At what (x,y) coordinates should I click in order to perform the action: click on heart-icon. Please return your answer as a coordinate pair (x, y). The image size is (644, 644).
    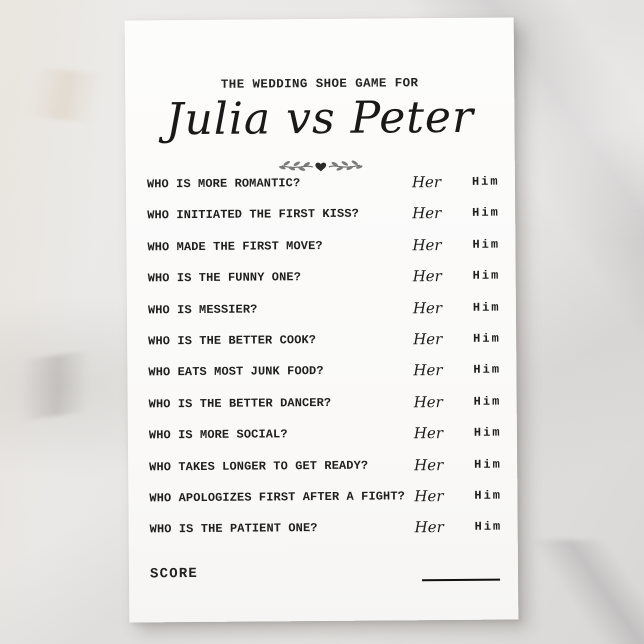
    Looking at the image, I should click on (320, 167).